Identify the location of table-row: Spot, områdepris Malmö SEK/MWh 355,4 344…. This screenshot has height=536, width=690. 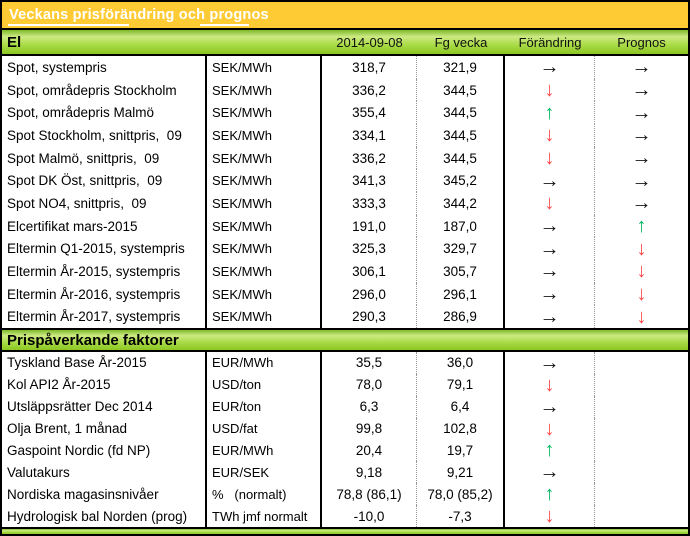
(345, 113).